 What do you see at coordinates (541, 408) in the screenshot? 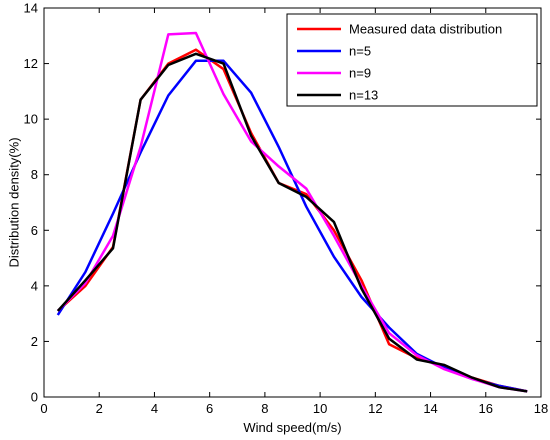
I see `x-tick-label: 18` at bounding box center [541, 408].